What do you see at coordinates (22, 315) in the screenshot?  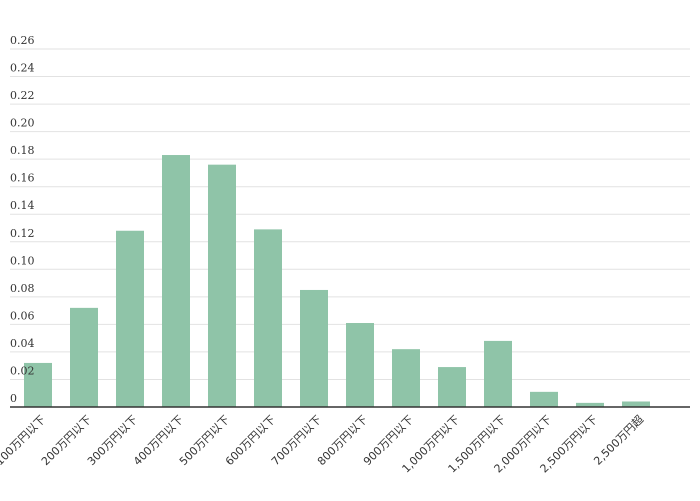 I see `y-tick-label: 0.06` at bounding box center [22, 315].